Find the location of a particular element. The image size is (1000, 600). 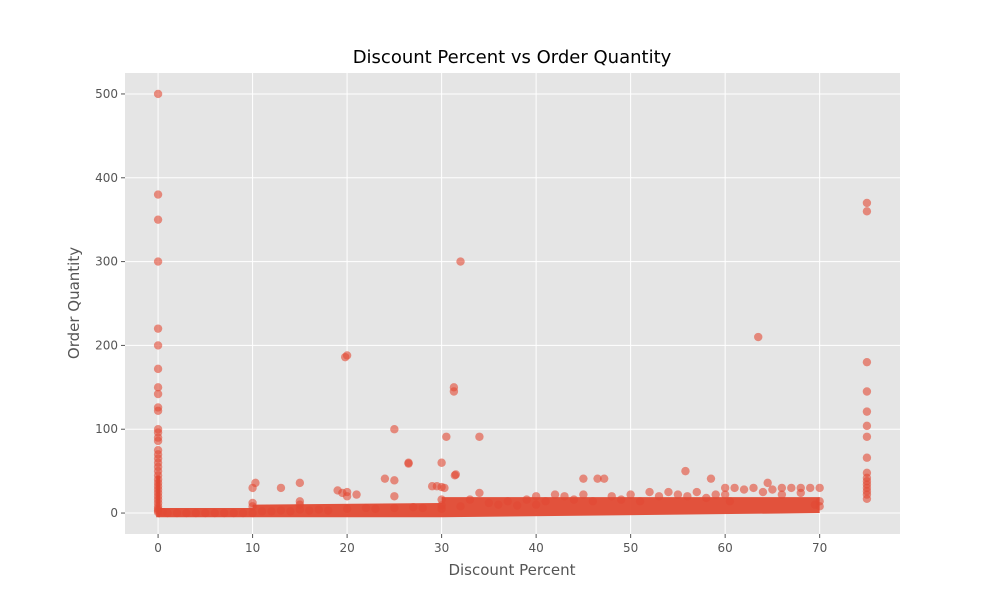

chart-title: Discount Percent vs Order Quantity is located at coordinates (512, 57).